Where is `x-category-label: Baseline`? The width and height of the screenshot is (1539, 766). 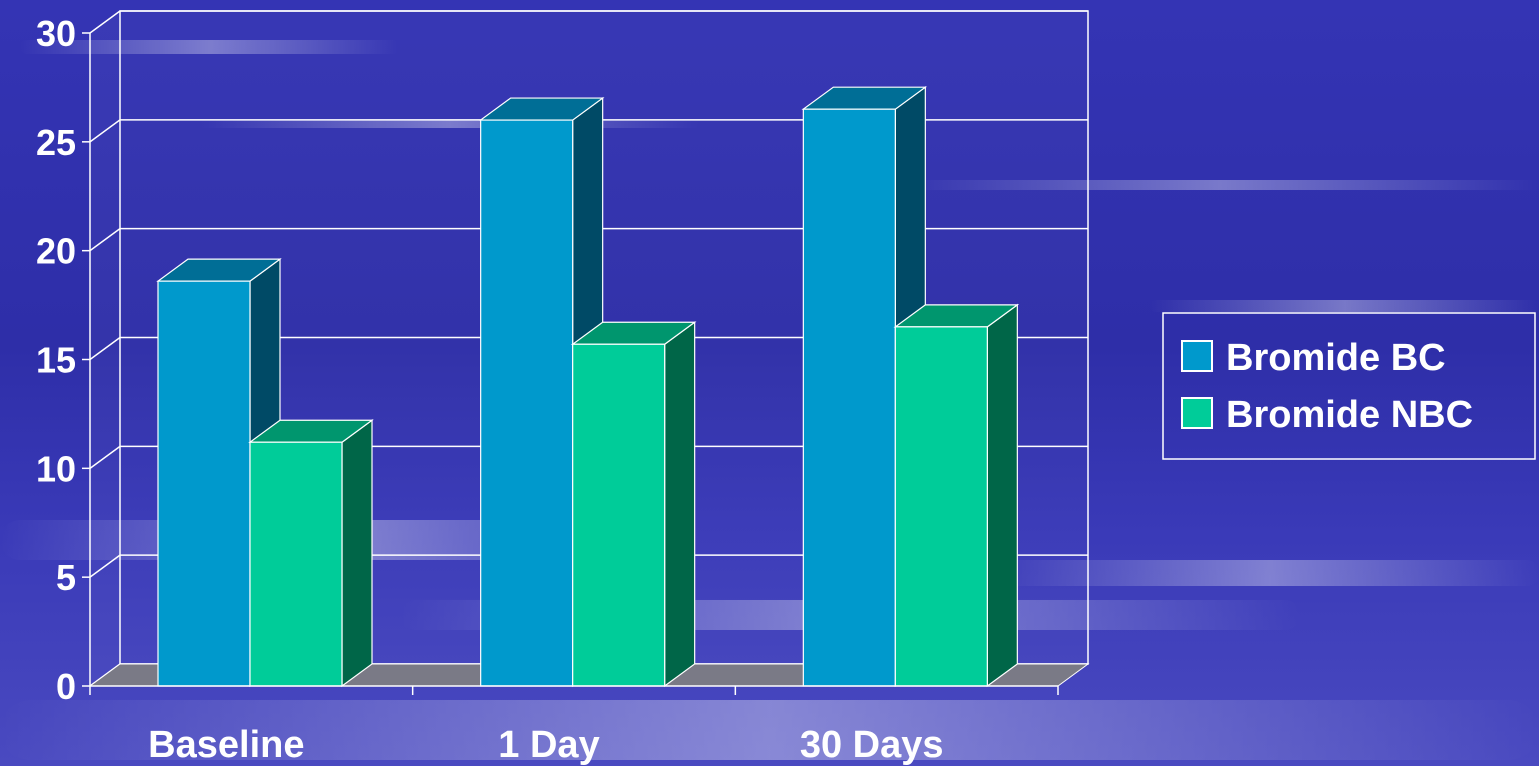
x-category-label: Baseline is located at coordinates (226, 745).